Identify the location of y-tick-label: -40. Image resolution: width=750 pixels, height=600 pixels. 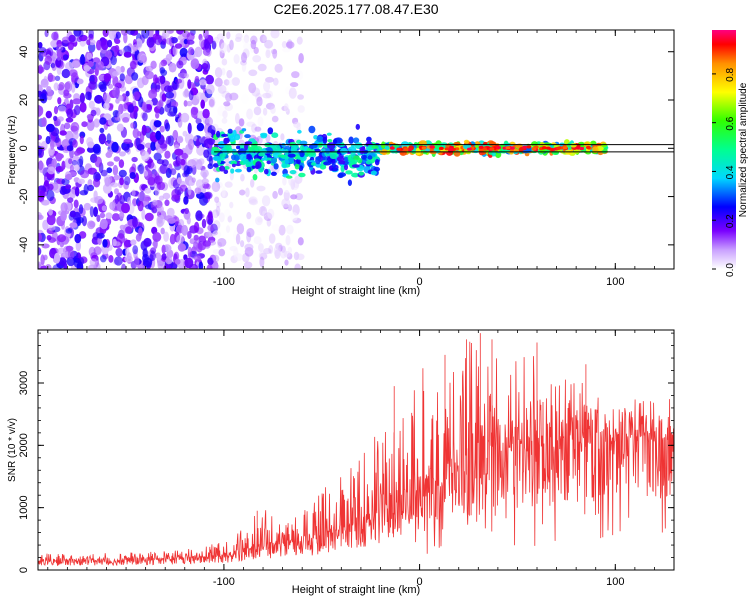
(24, 245).